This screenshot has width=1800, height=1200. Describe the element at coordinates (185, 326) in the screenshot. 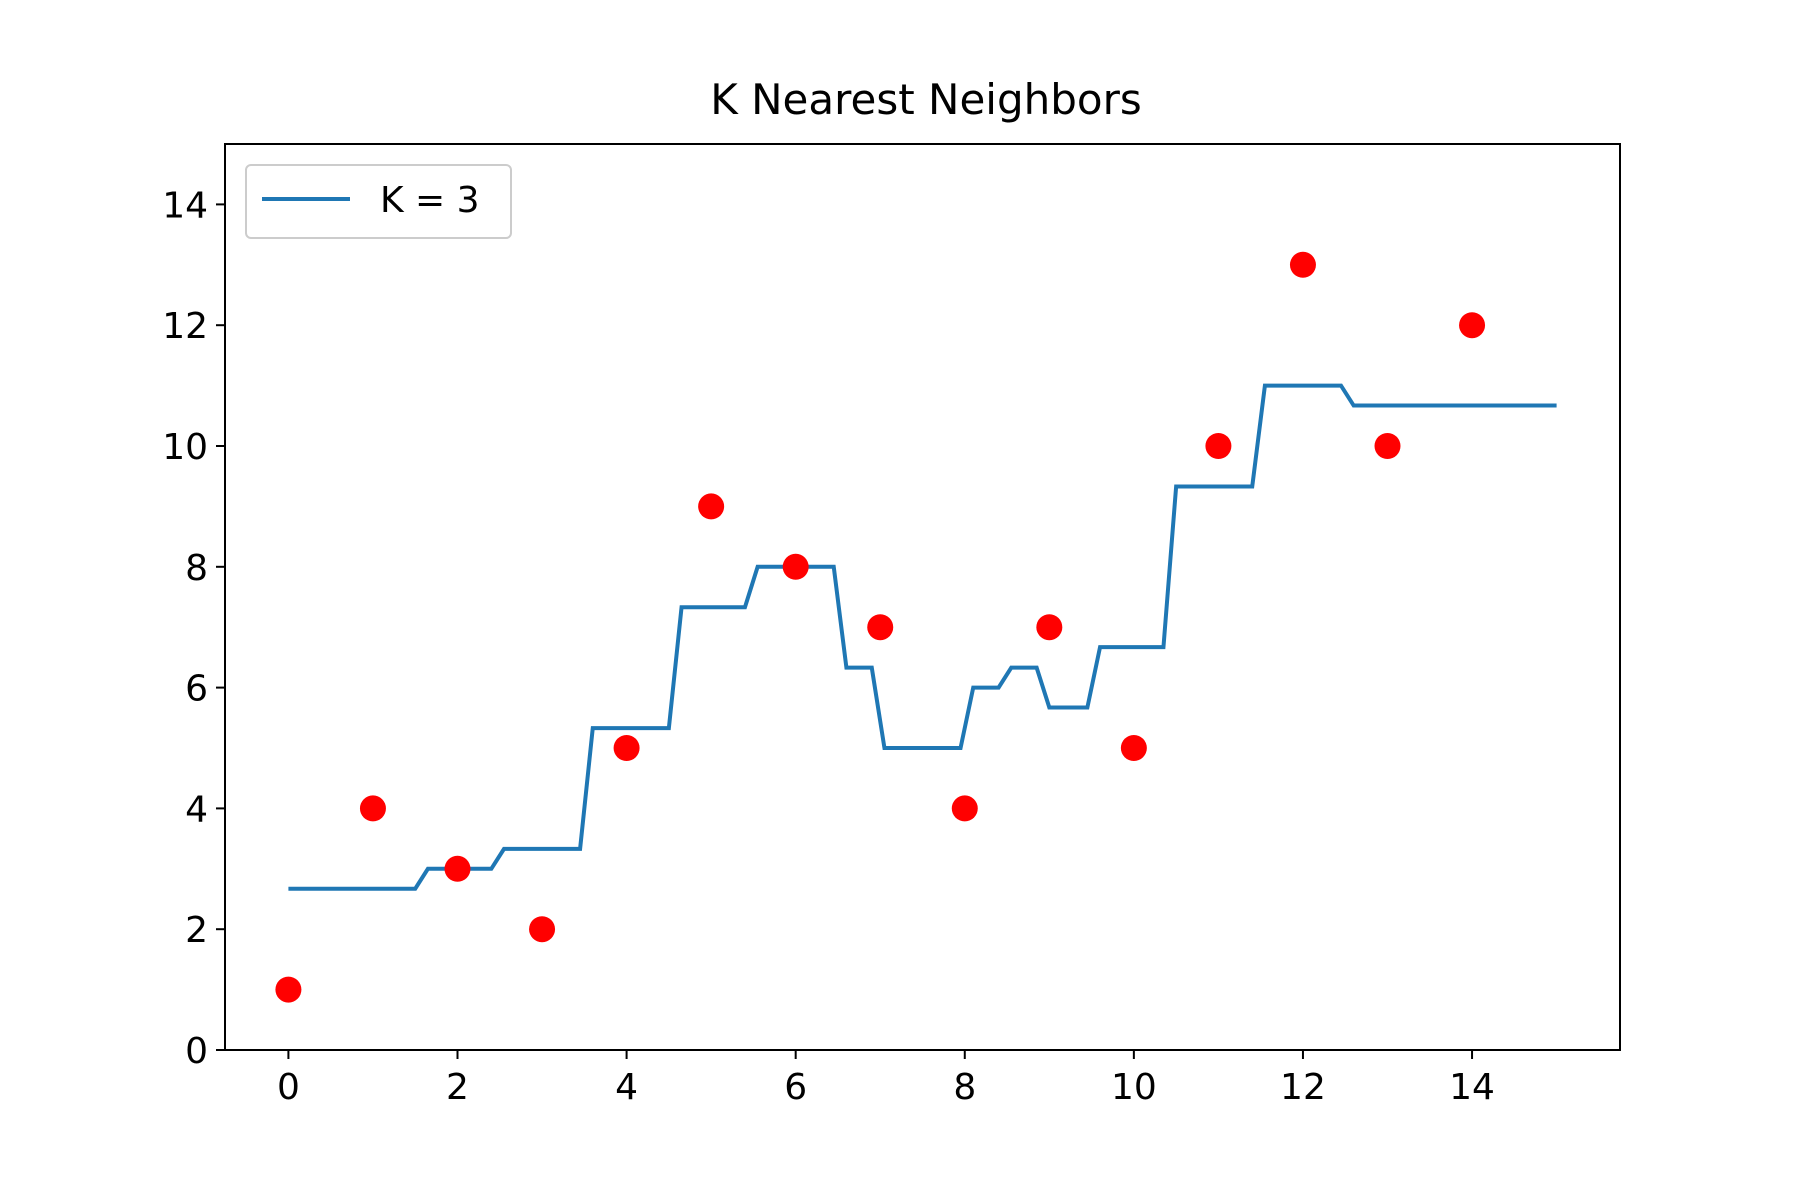

I see `y-tick-label: 12` at that location.